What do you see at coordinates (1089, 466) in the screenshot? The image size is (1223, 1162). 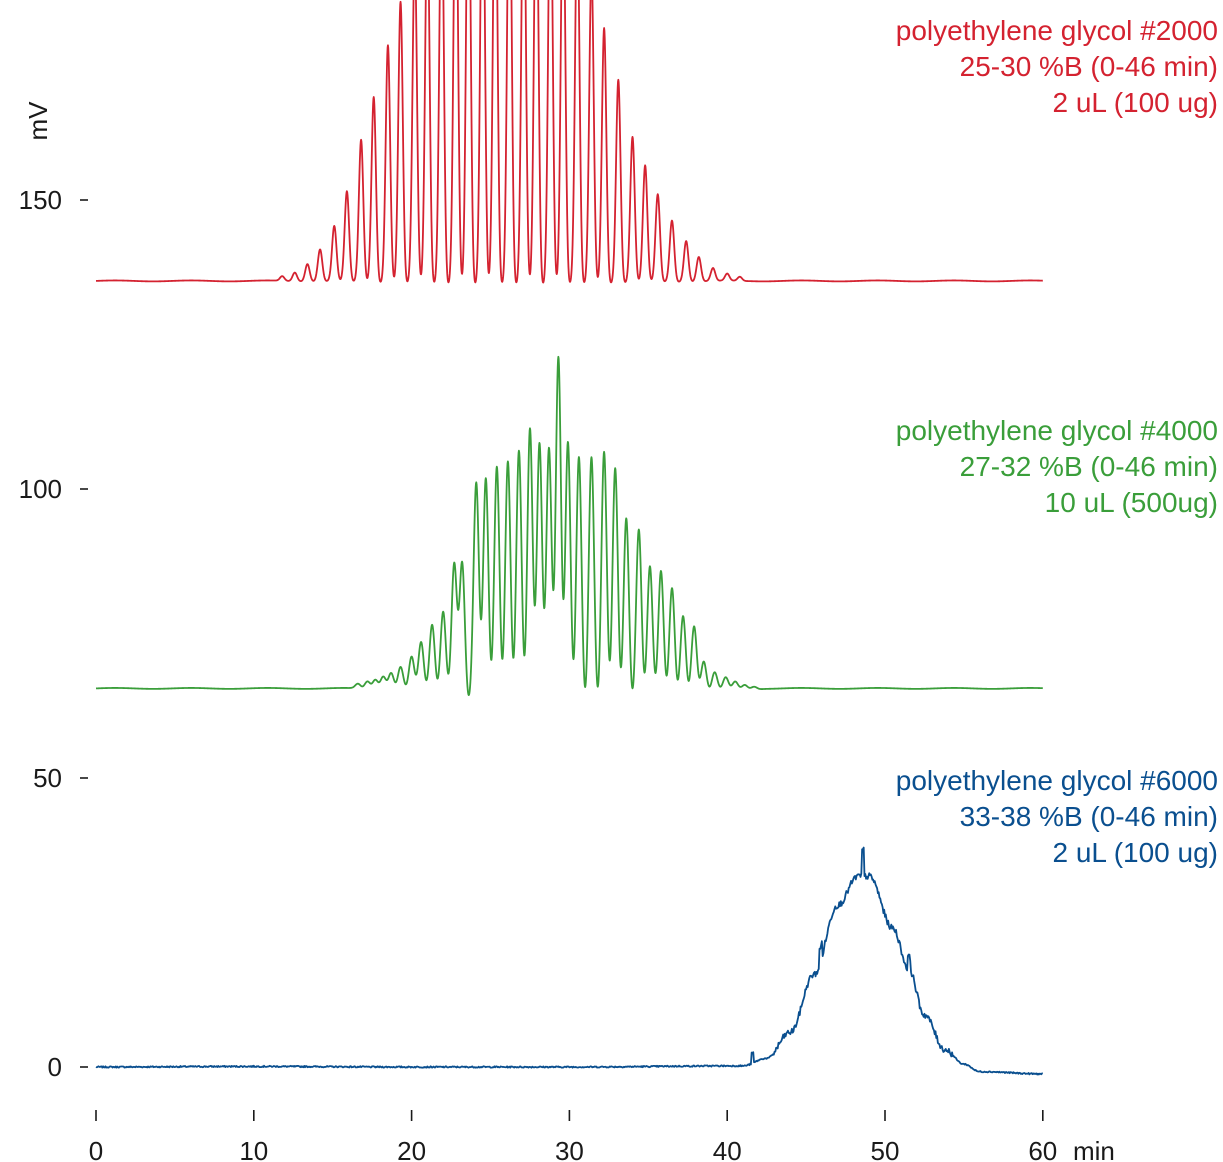 I see `annotation-gradient-condition: 27-32 %B (0-46 min)` at bounding box center [1089, 466].